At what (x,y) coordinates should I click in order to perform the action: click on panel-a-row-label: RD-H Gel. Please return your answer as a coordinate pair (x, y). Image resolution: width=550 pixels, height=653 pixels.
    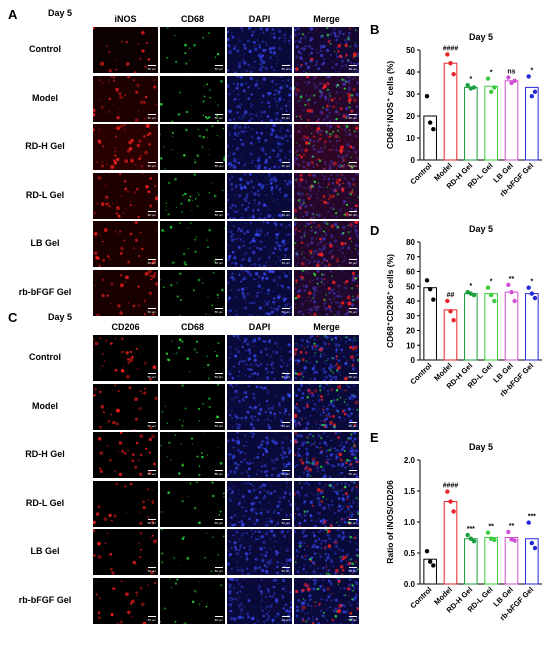
    Looking at the image, I should click on (45, 146).